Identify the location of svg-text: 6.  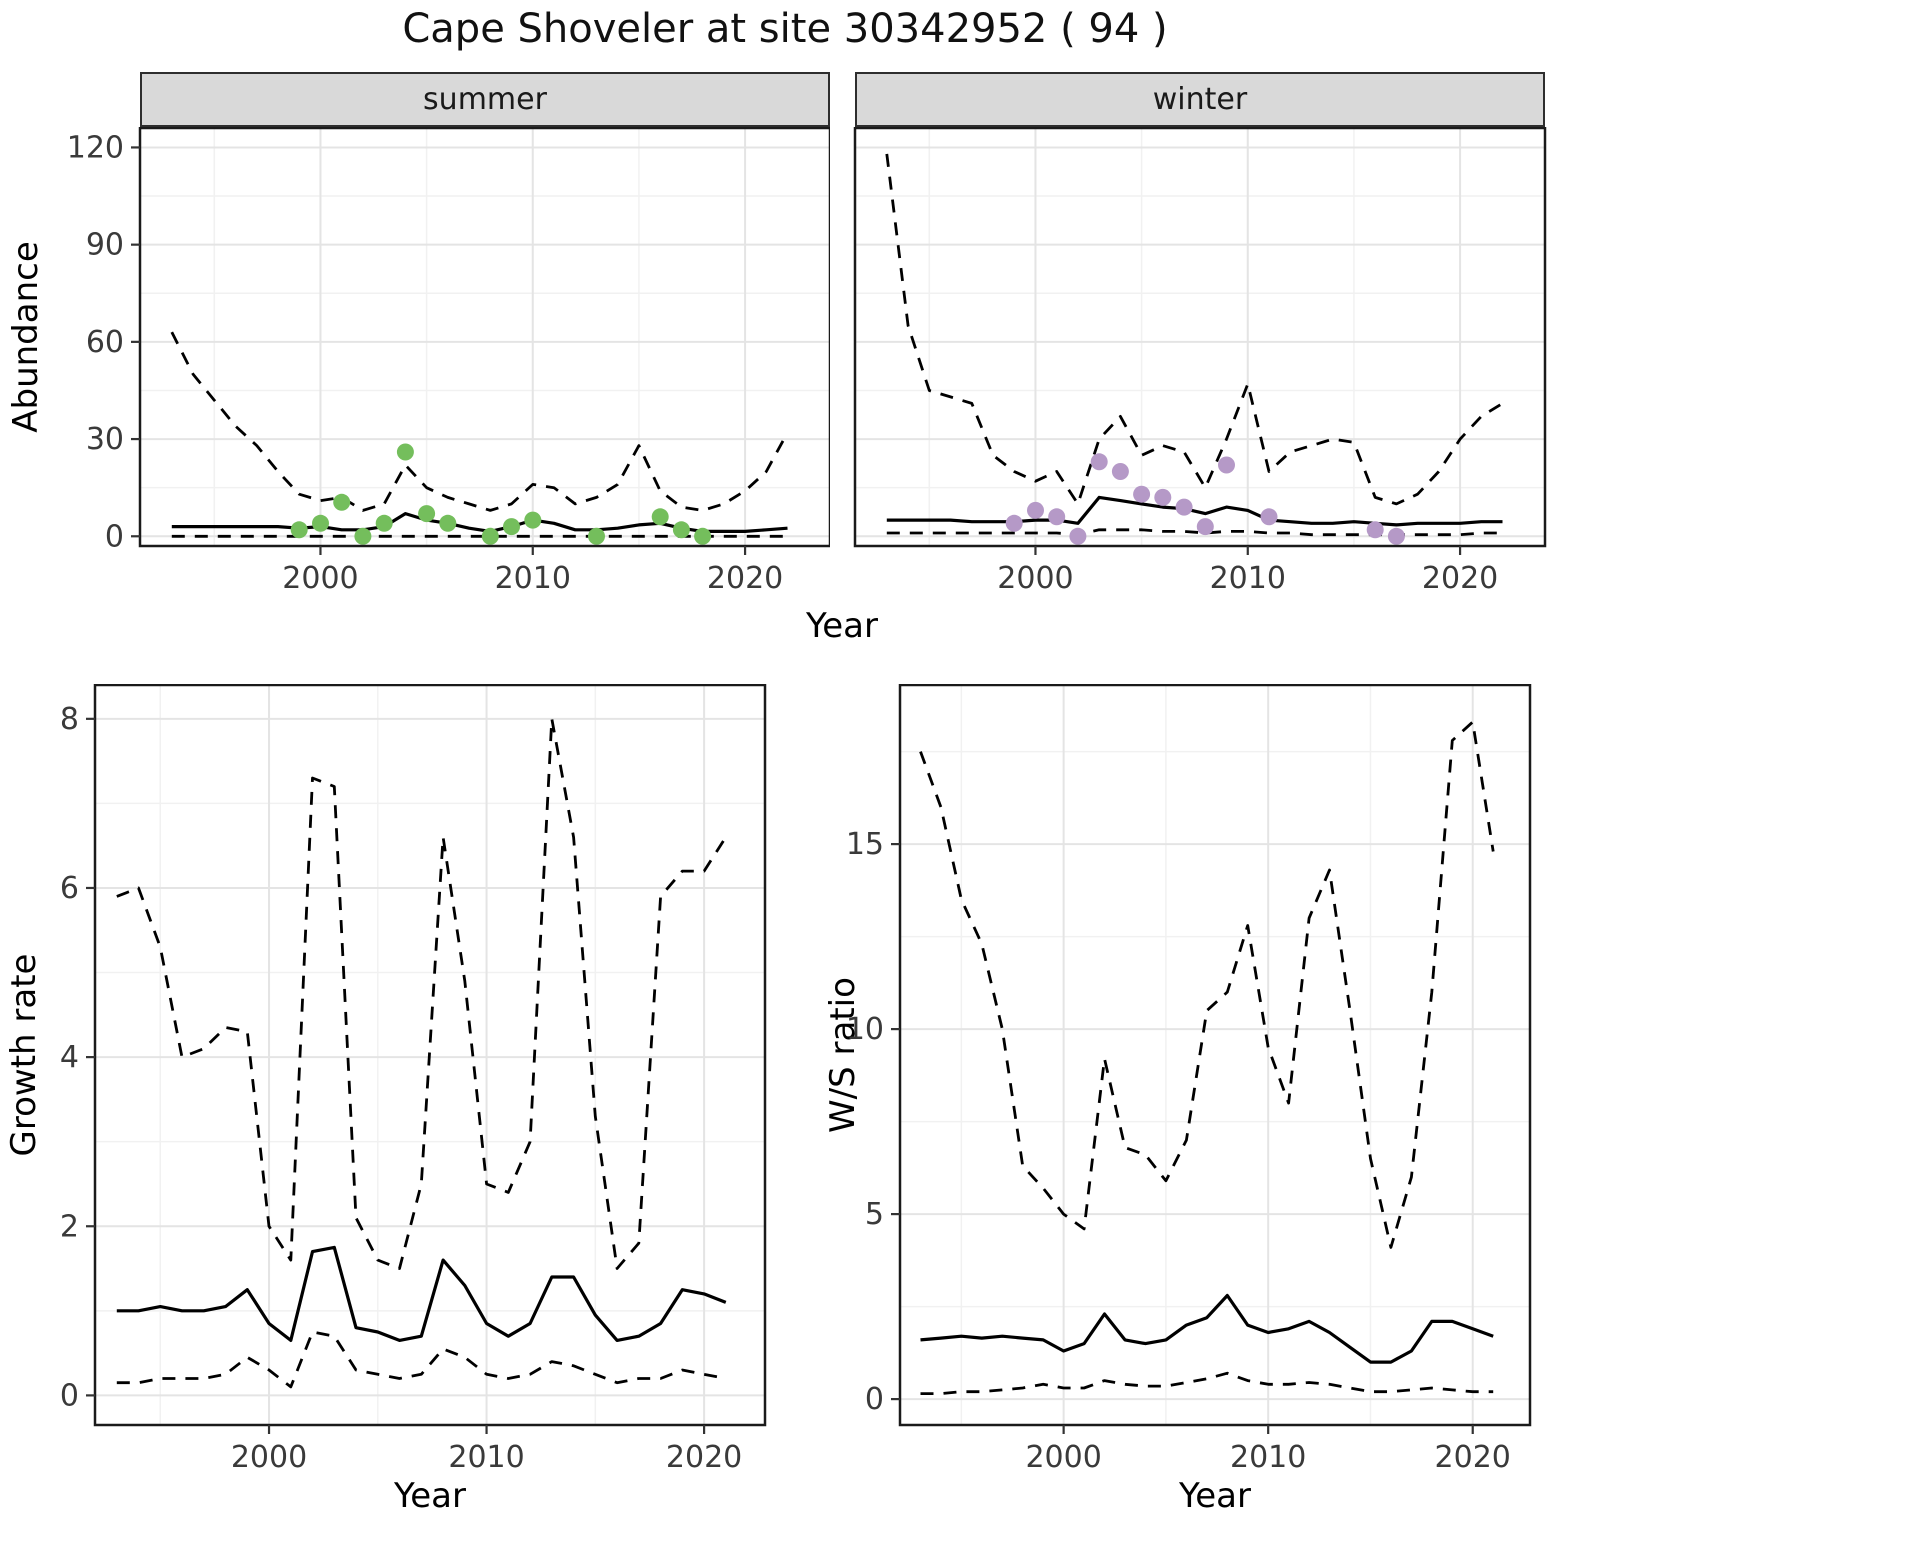
(69, 888).